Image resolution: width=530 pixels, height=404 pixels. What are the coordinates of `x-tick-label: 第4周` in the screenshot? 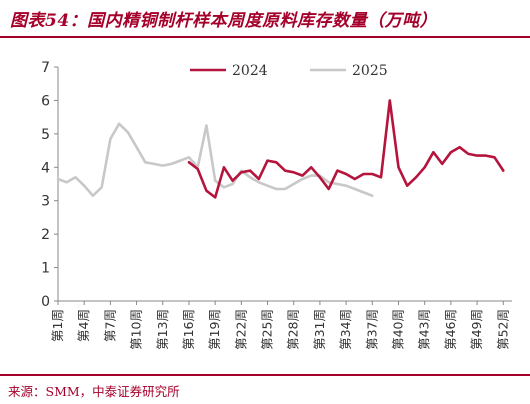 It's located at (83, 325).